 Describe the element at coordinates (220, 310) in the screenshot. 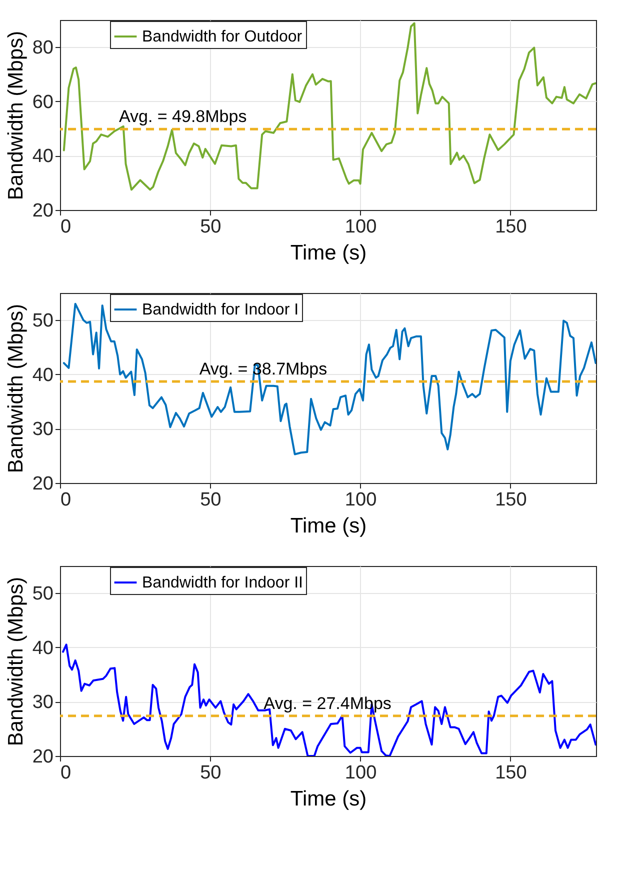

I see `legend-label: Bandwidth for Indoor I` at that location.